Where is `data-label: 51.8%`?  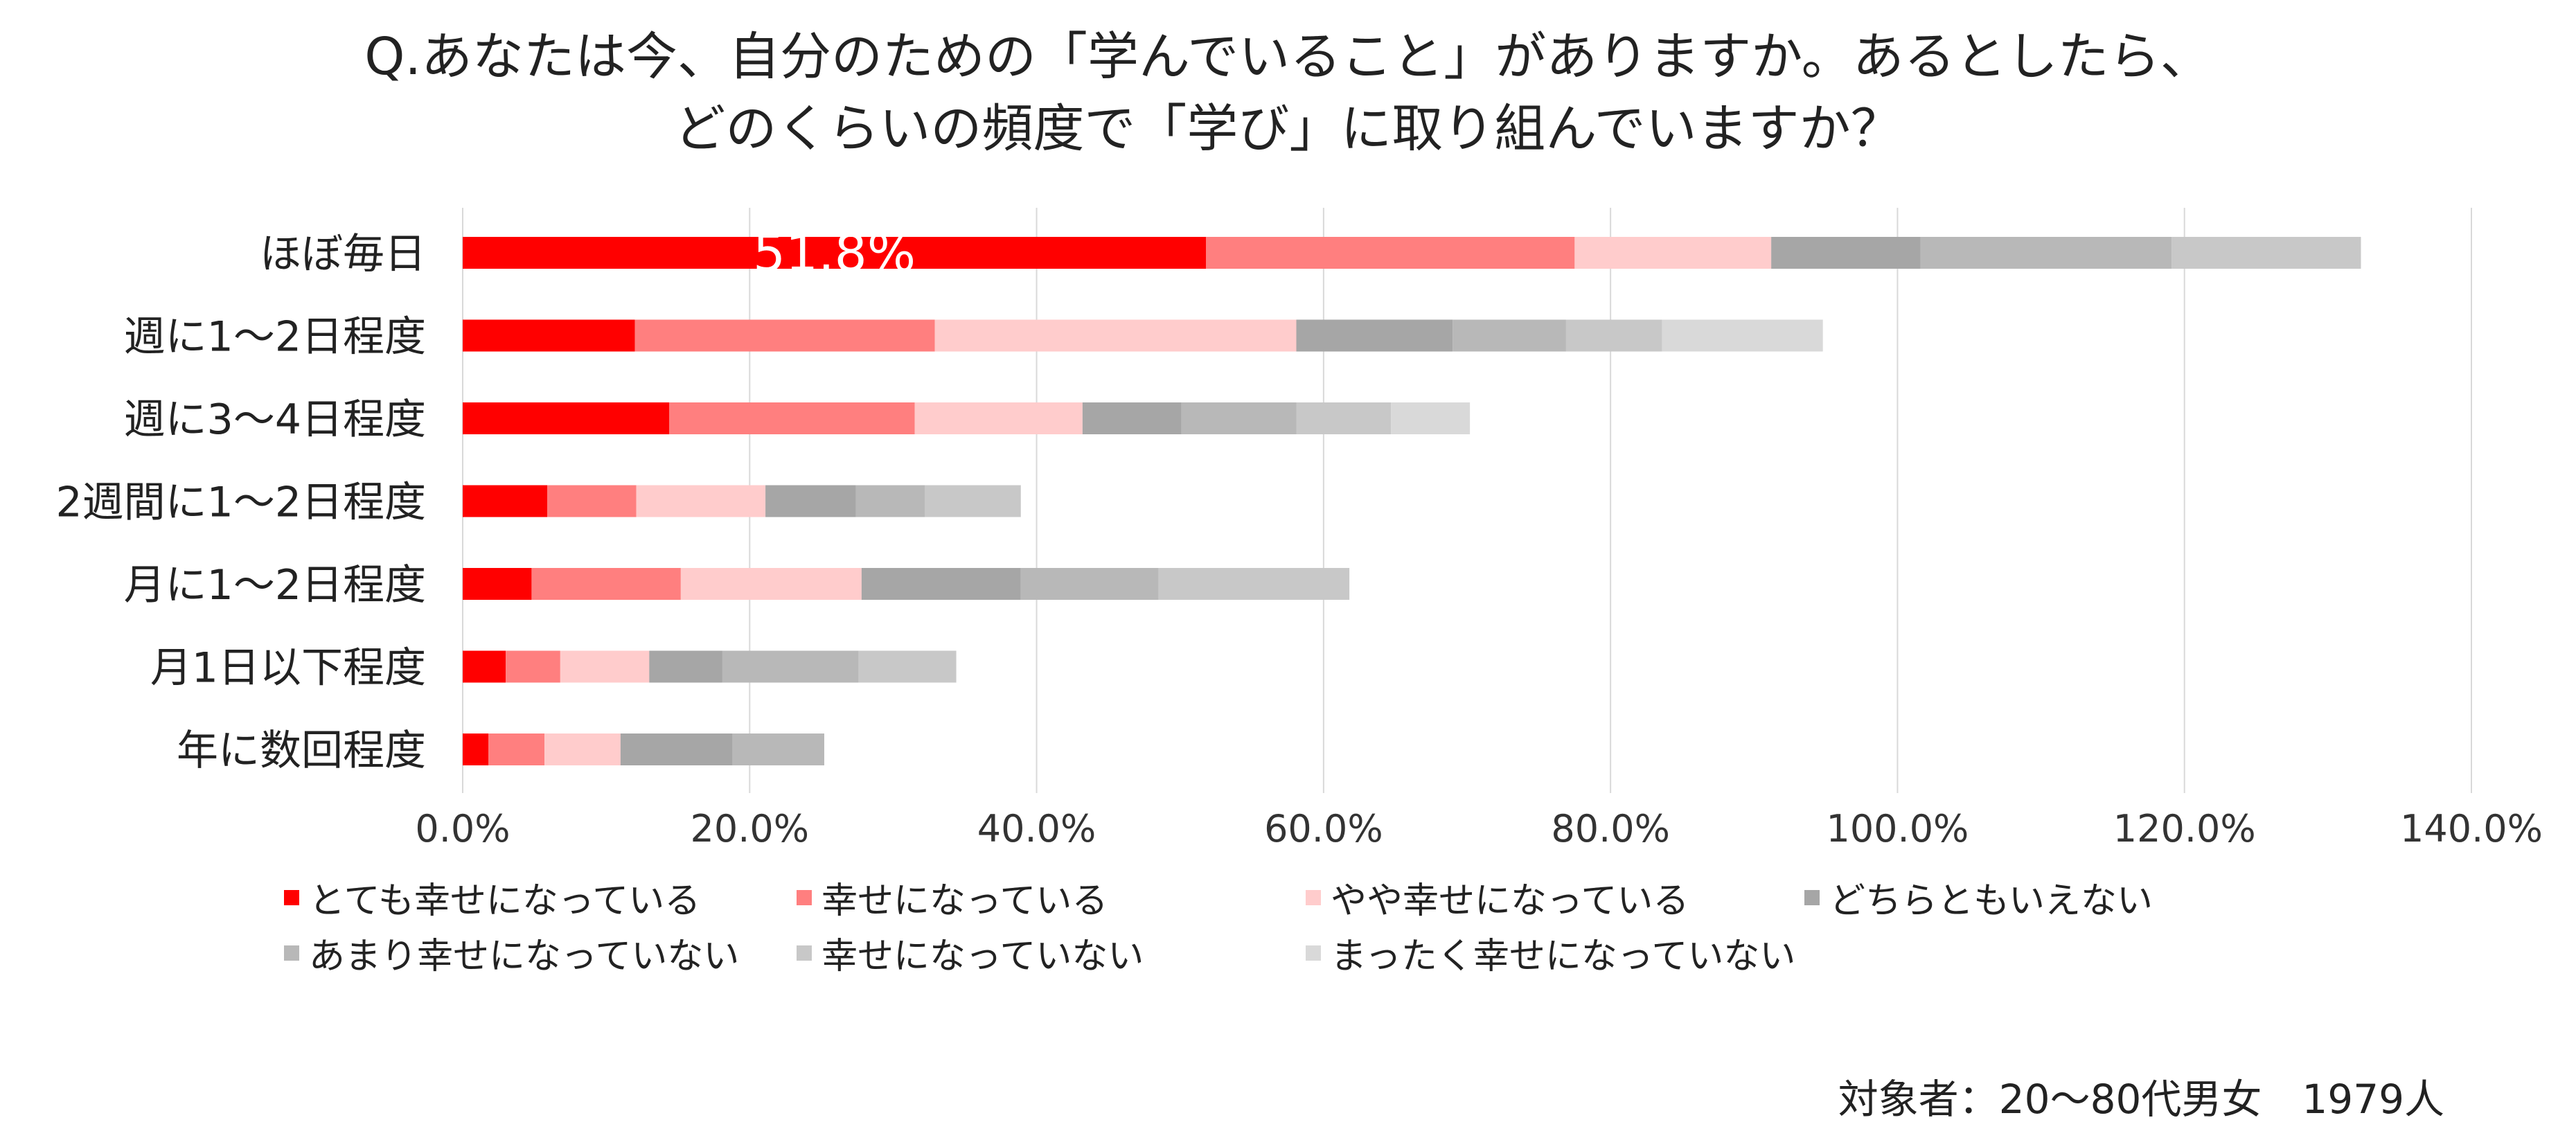 data-label: 51.8% is located at coordinates (834, 253).